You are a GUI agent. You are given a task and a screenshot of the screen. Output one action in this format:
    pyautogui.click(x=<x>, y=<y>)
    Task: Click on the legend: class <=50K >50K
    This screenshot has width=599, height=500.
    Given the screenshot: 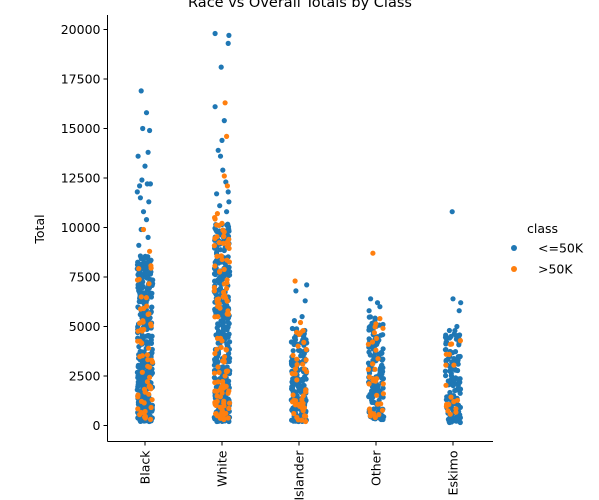 What is the action you would take?
    pyautogui.click(x=547, y=249)
    